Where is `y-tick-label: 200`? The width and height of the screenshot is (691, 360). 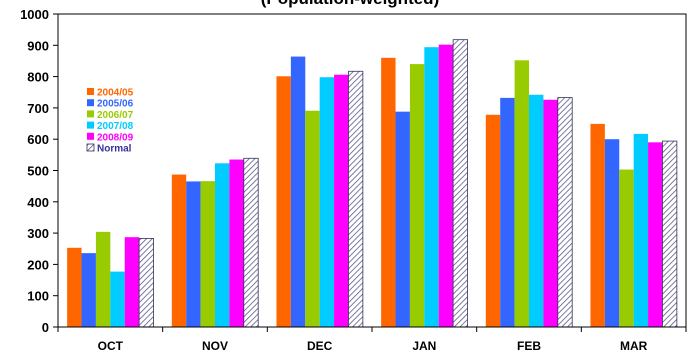 y-tick-label: 200 is located at coordinates (38, 264).